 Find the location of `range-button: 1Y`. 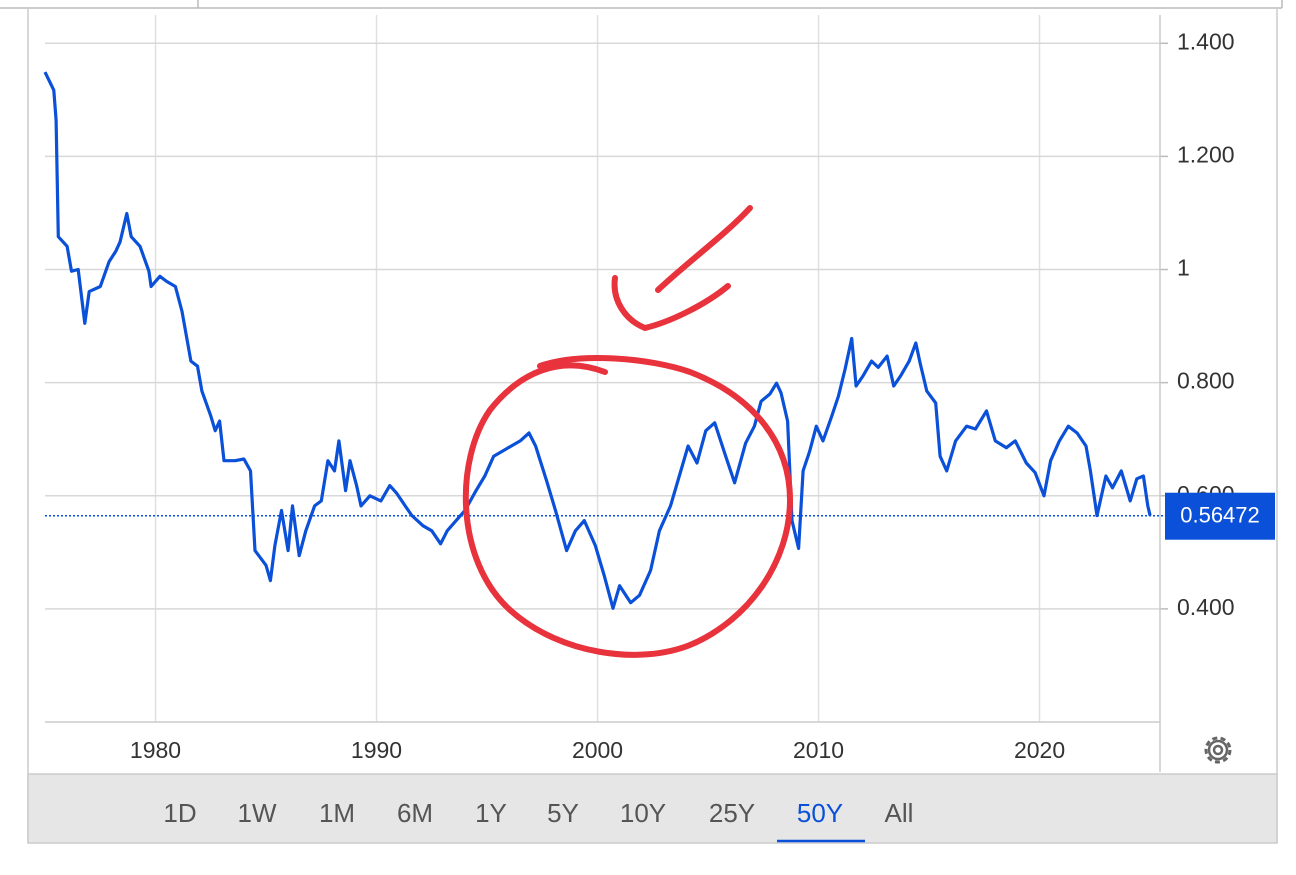

range-button: 1Y is located at coordinates (491, 813).